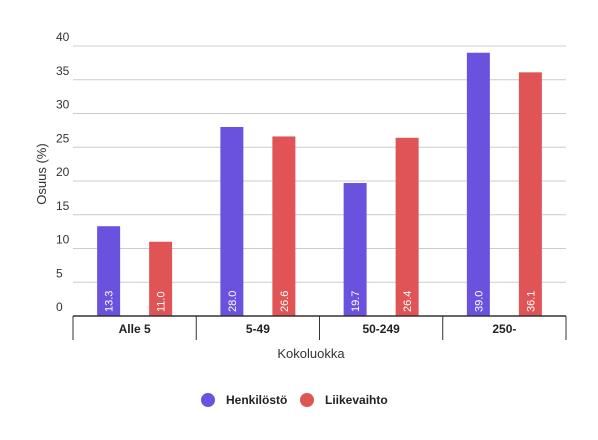  Describe the element at coordinates (63, 240) in the screenshot. I see `y-tick-label: 10` at that location.